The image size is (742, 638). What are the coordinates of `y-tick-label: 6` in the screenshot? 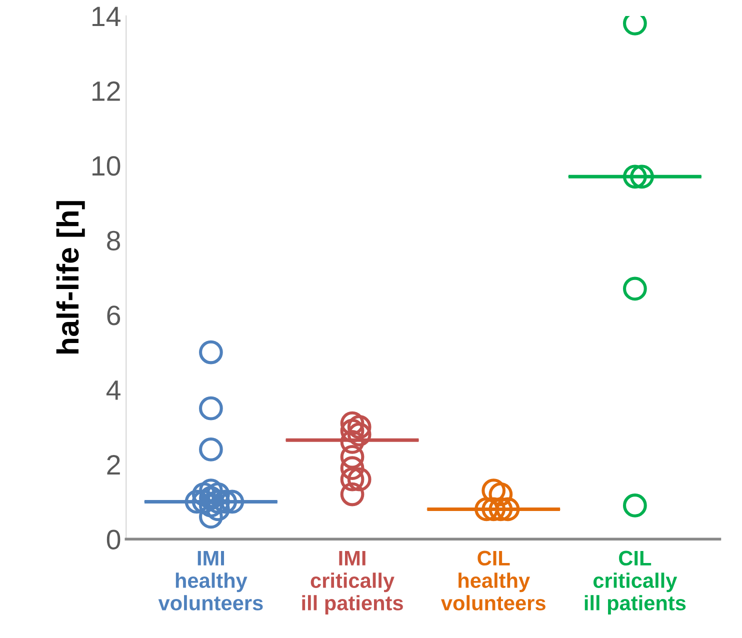 It's located at (113, 316).